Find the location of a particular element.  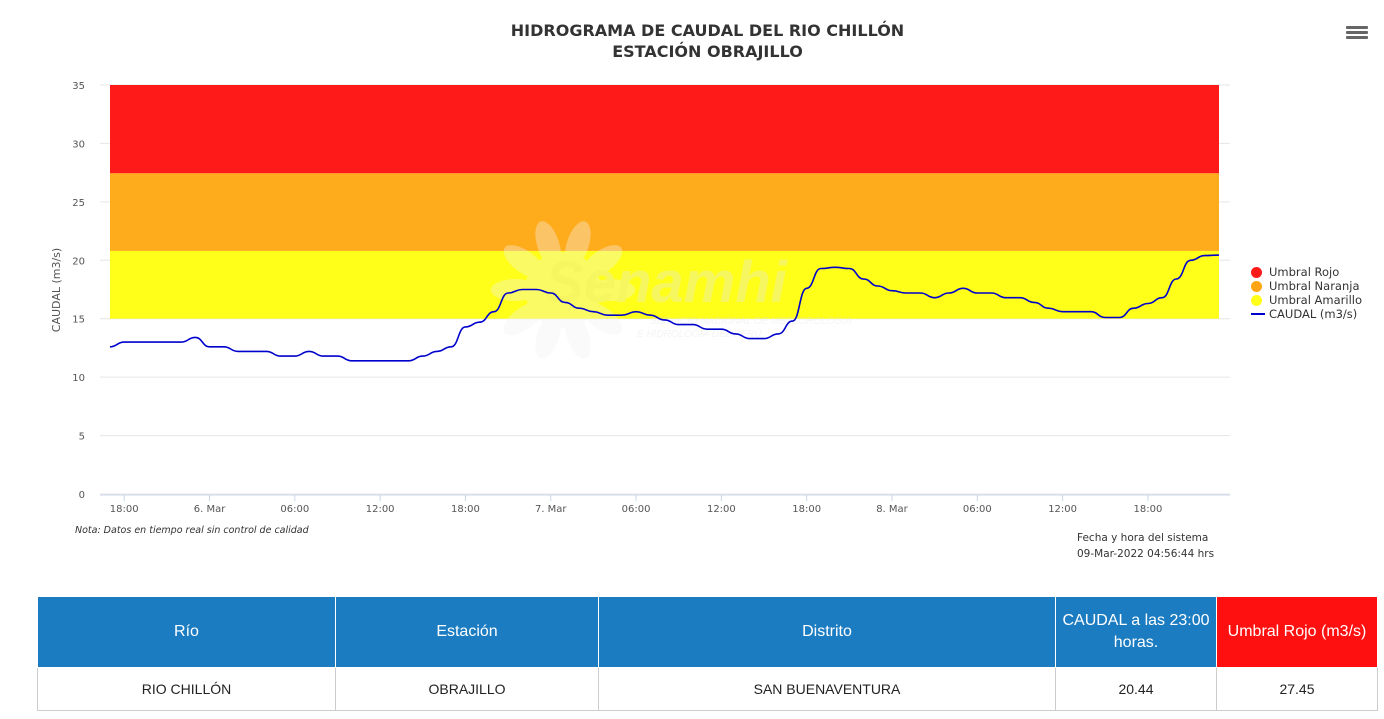

line-icon is located at coordinates (1258, 314).